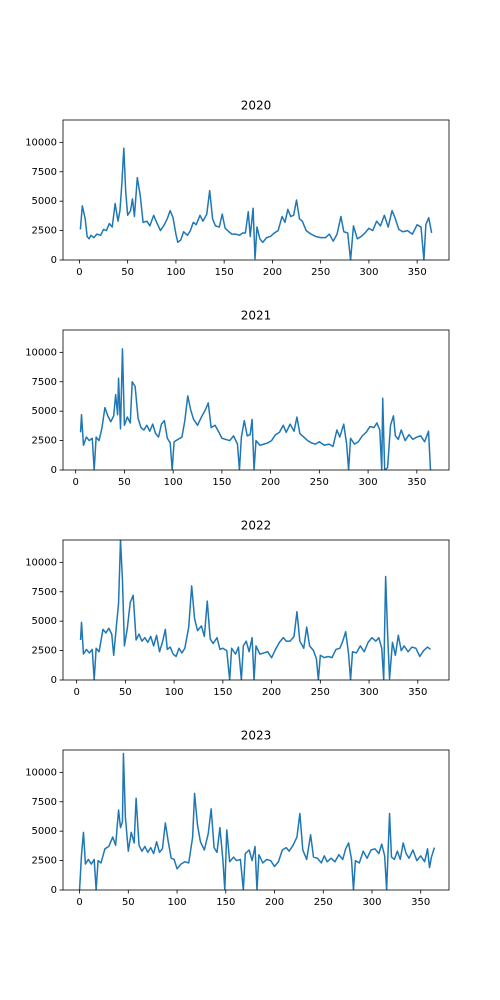 The image size is (500, 1000). Describe the element at coordinates (256, 526) in the screenshot. I see `subplot-title: 2022` at that location.